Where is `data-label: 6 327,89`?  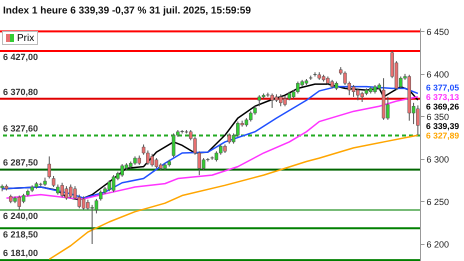 data-label: 6 327,89 is located at coordinates (443, 135).